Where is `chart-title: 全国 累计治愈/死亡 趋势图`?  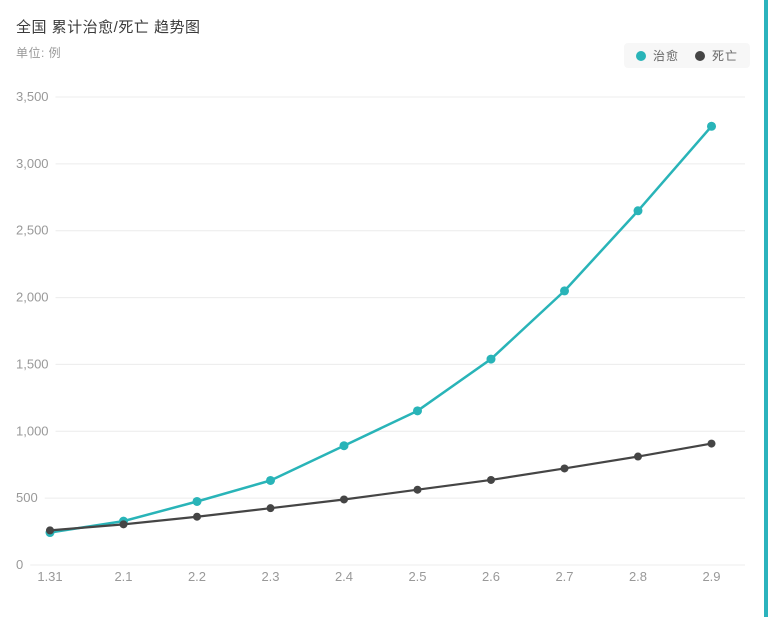
chart-title: 全国 累计治愈/死亡 趋势图 is located at coordinates (108, 27).